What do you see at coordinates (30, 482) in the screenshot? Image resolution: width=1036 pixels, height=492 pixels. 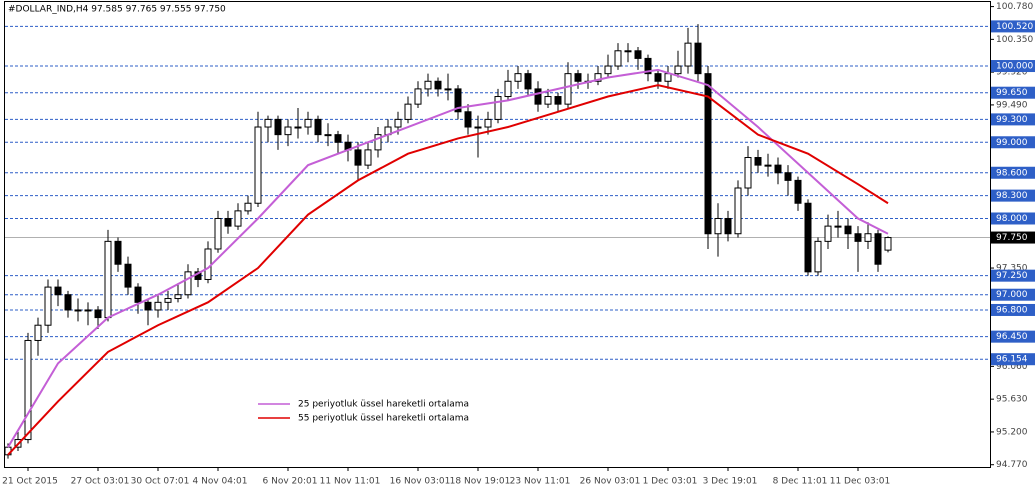 I see `x-tick-label: 21 Oct 2015` at bounding box center [30, 482].